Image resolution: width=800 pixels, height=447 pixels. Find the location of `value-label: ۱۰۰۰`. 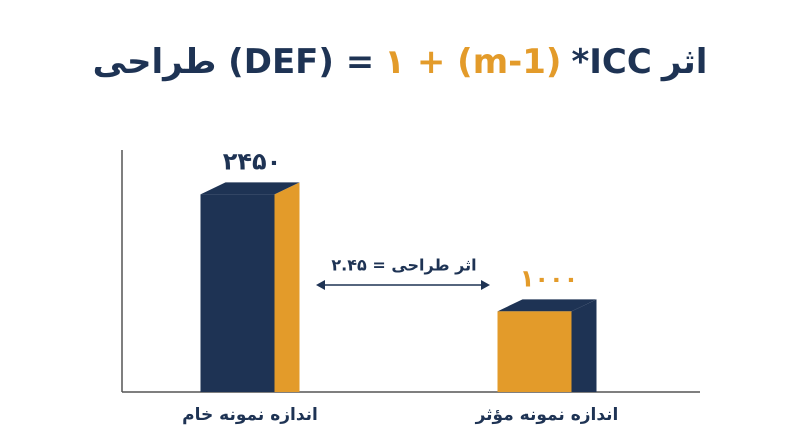

value-label: ۱۰۰۰ is located at coordinates (549, 278).